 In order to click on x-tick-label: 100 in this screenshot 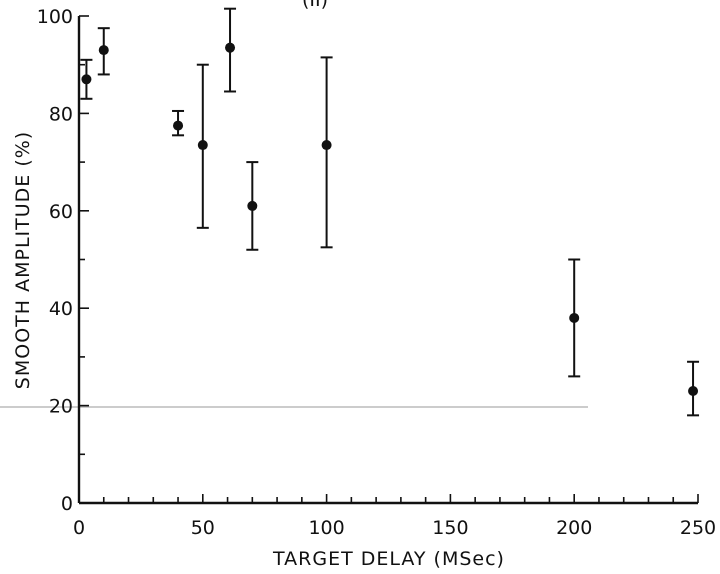, I will do `click(326, 528)`.